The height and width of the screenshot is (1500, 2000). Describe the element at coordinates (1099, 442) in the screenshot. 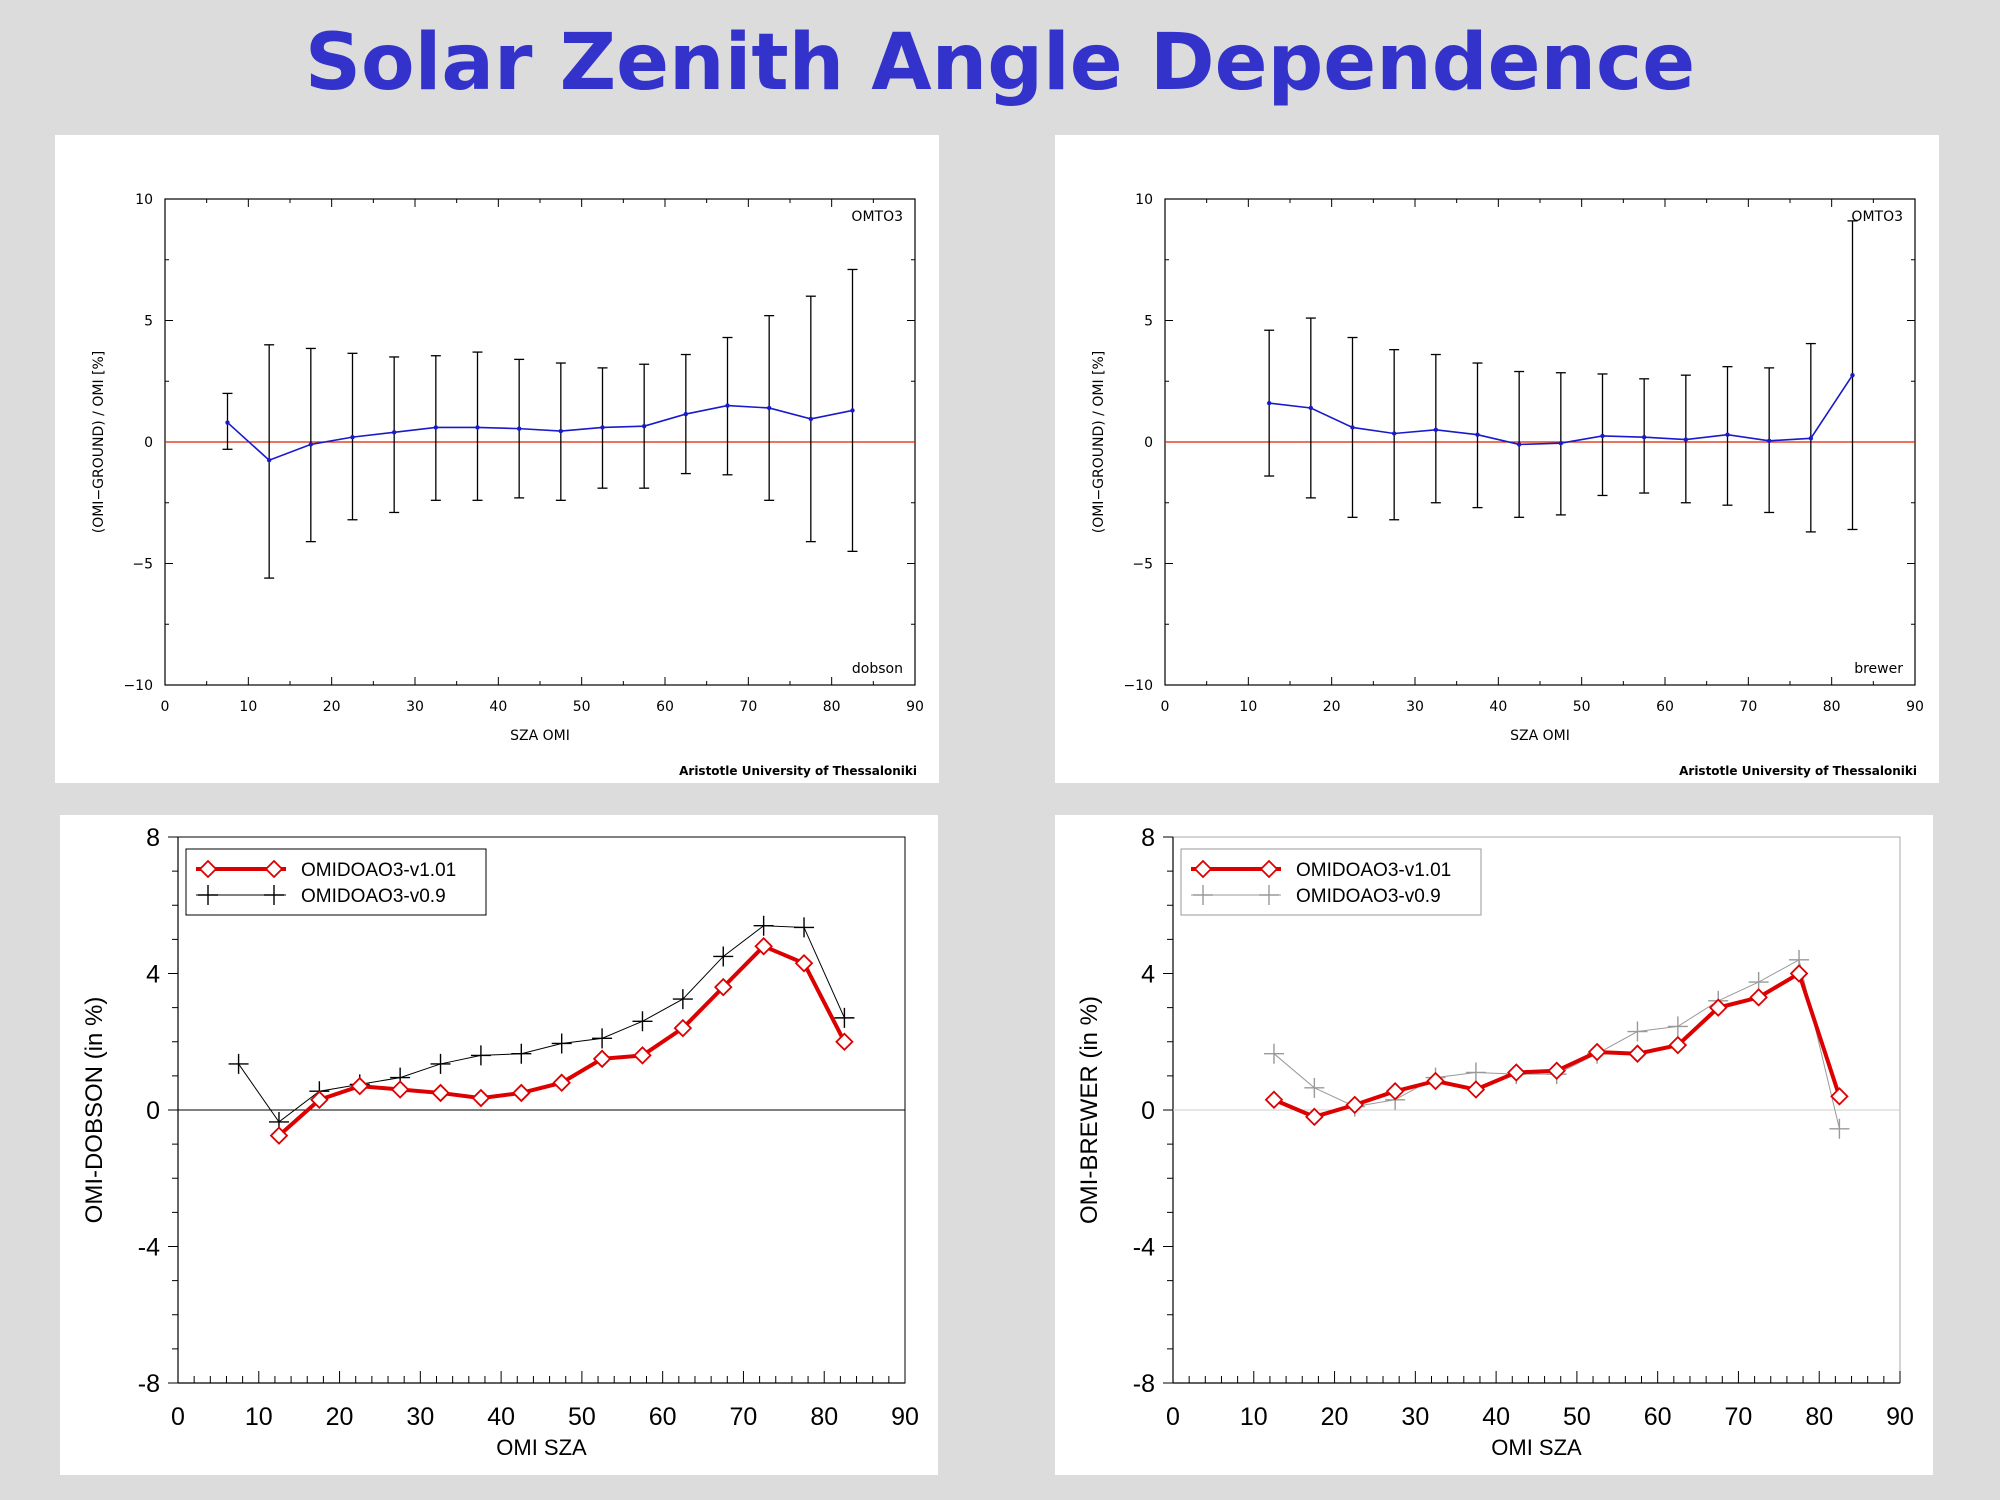

I see `y-axis-label: (OMI−GROUND) / OMI [%]` at that location.